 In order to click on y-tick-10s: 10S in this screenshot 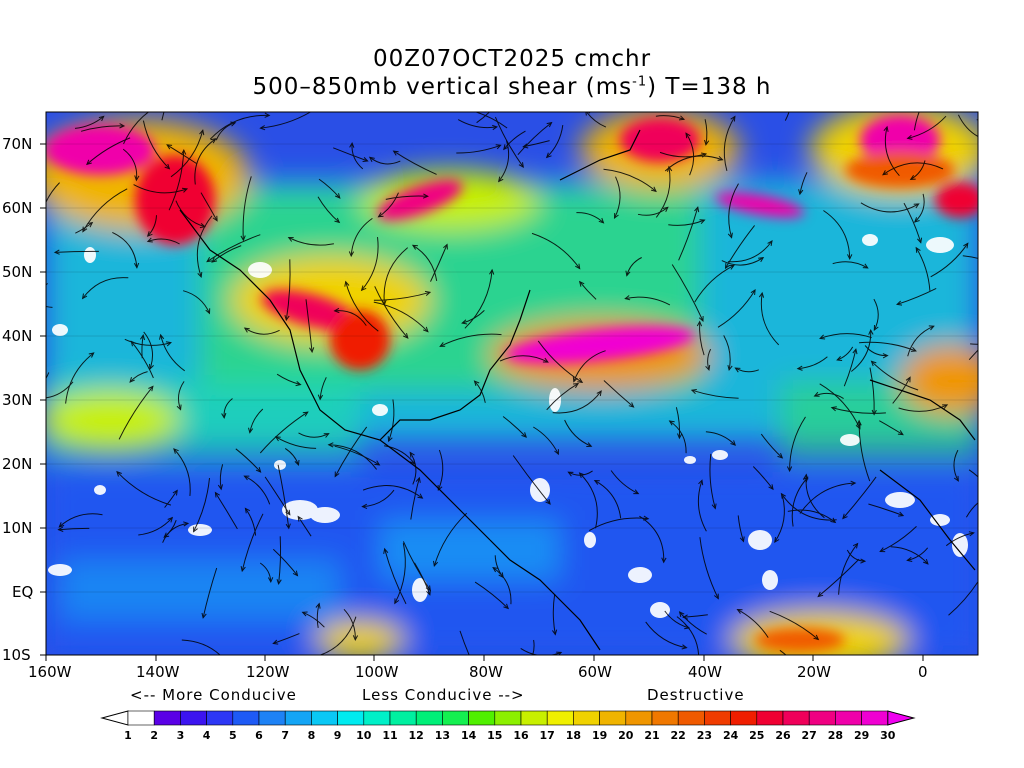, I will do `click(16, 655)`.